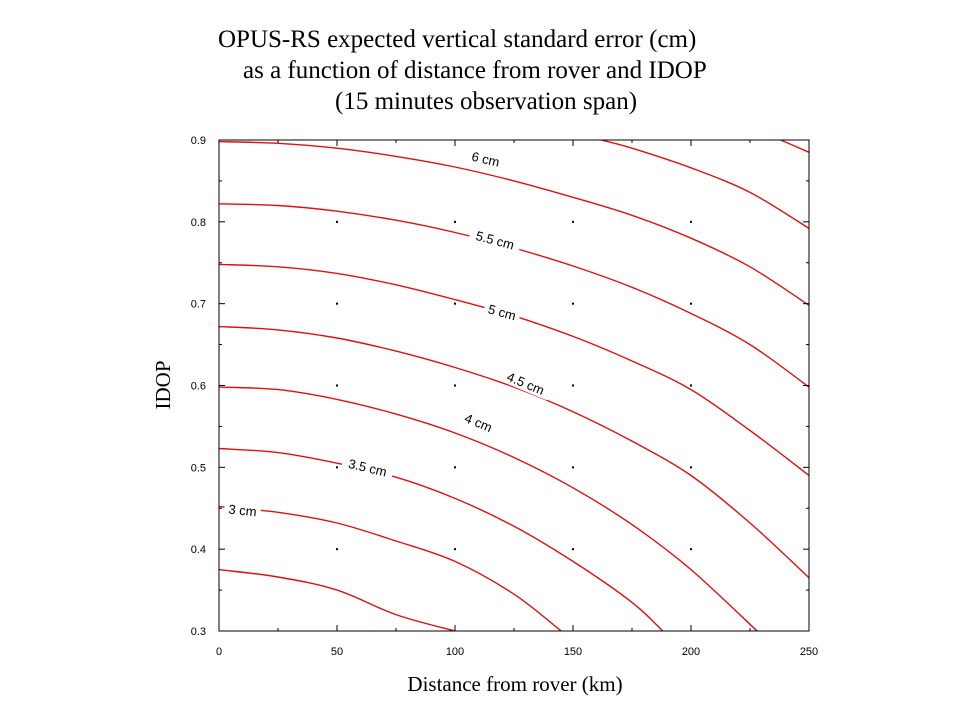 The height and width of the screenshot is (720, 960). What do you see at coordinates (163, 384) in the screenshot?
I see `y-axis-label: IDOP` at bounding box center [163, 384].